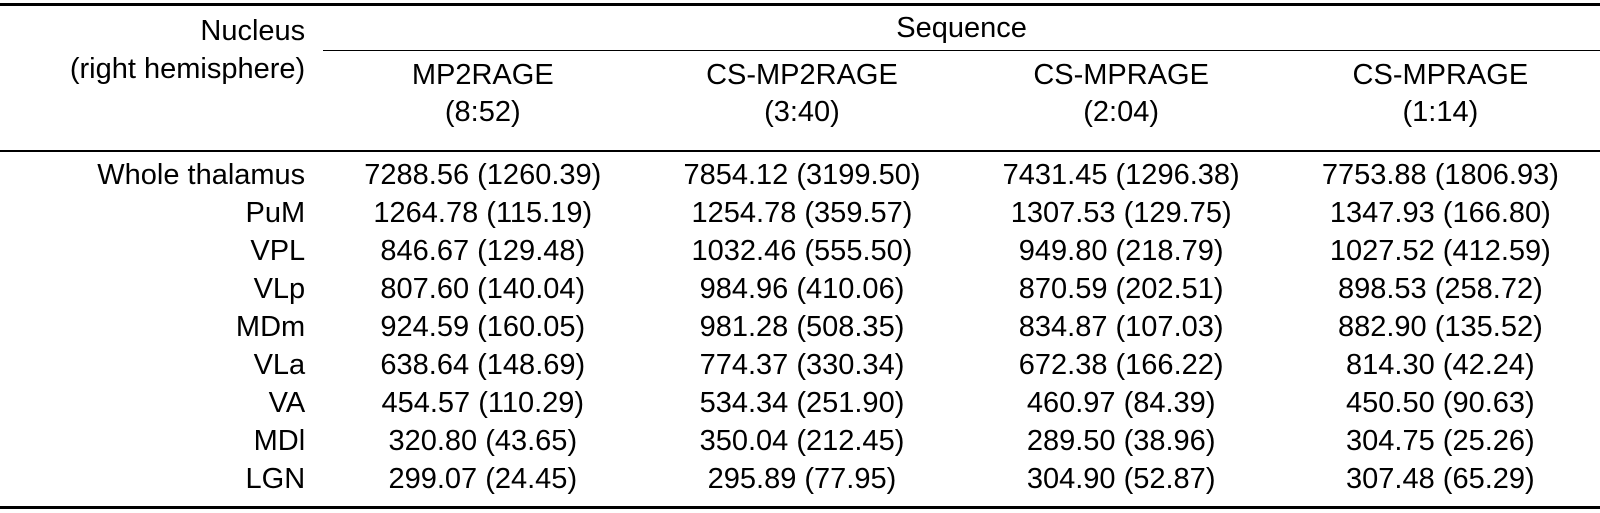 The image size is (1600, 513). Describe the element at coordinates (253, 31) in the screenshot. I see `nucleus-header-line1: Nucleus` at that location.